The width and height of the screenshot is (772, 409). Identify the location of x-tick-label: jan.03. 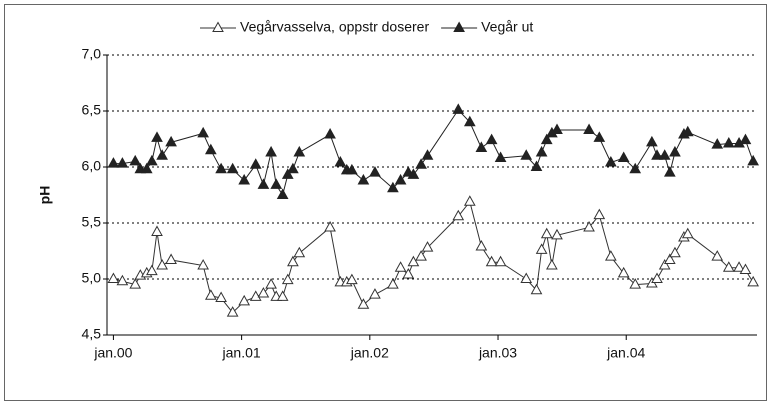
(497, 353).